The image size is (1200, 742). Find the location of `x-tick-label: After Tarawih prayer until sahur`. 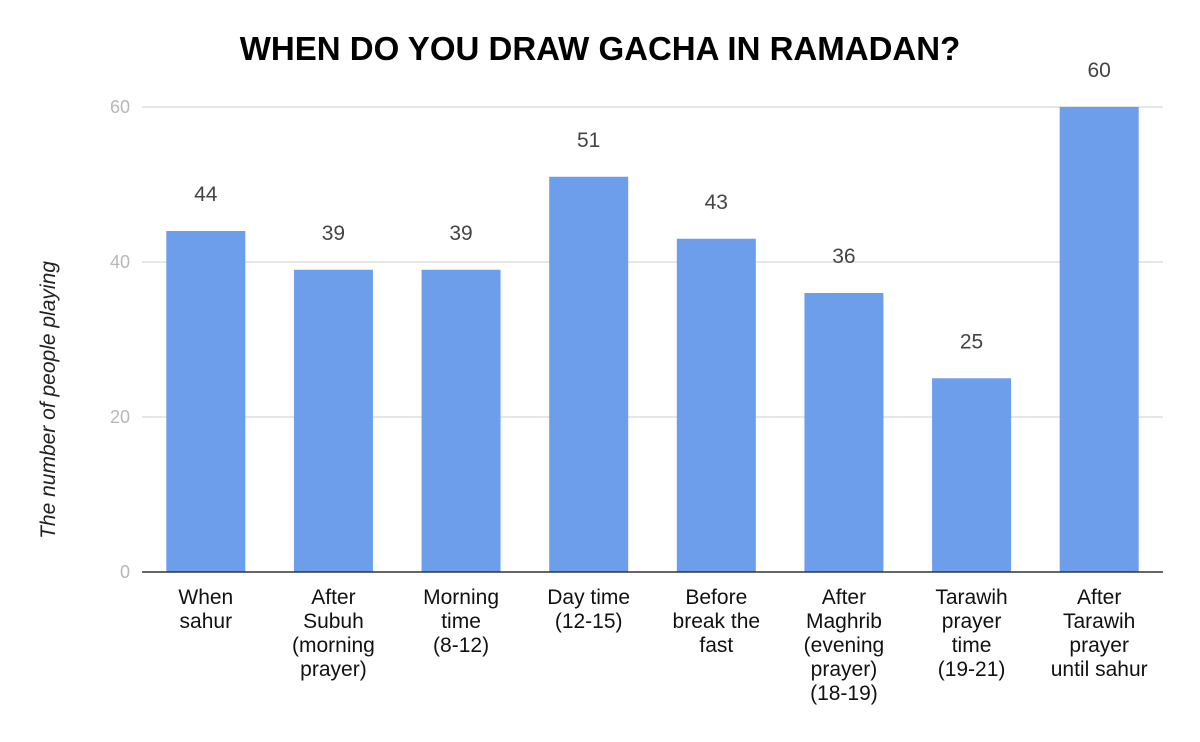

x-tick-label: After Tarawih prayer until sahur is located at coordinates (1099, 633).